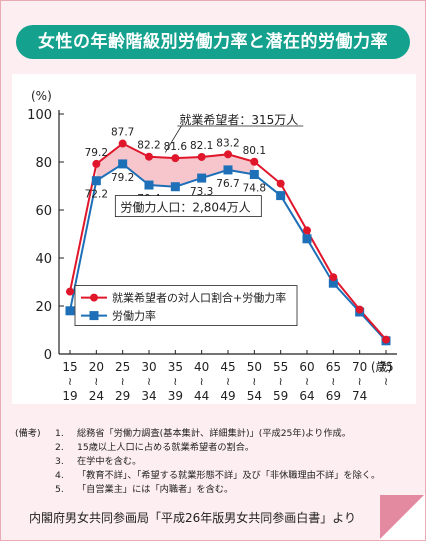 The image size is (426, 541). What do you see at coordinates (254, 151) in the screenshot?
I see `data-label: 80.1` at bounding box center [254, 151].